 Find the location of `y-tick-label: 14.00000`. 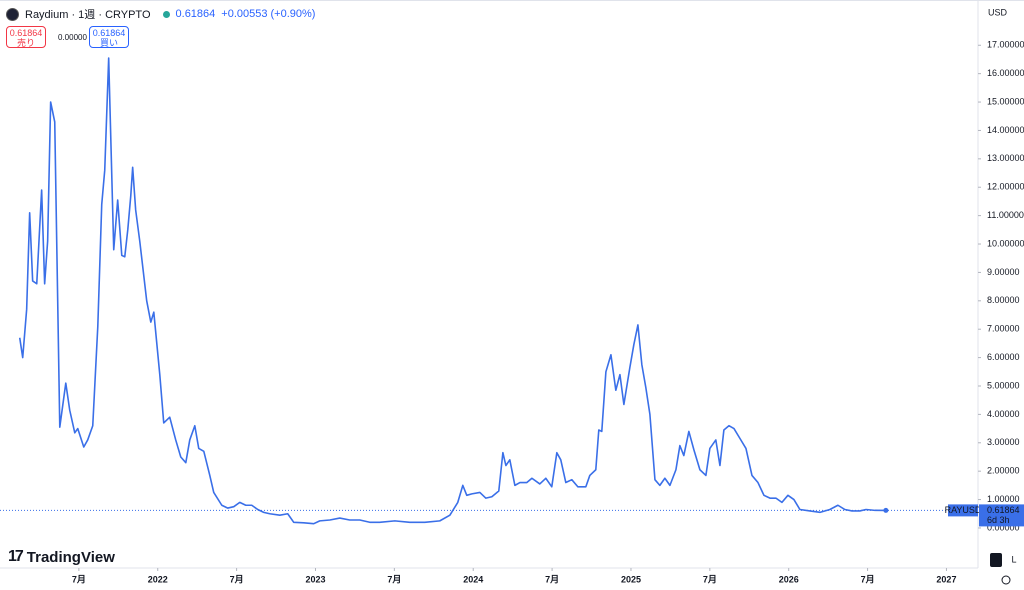

y-tick-label: 14.00000 is located at coordinates (1005, 130).